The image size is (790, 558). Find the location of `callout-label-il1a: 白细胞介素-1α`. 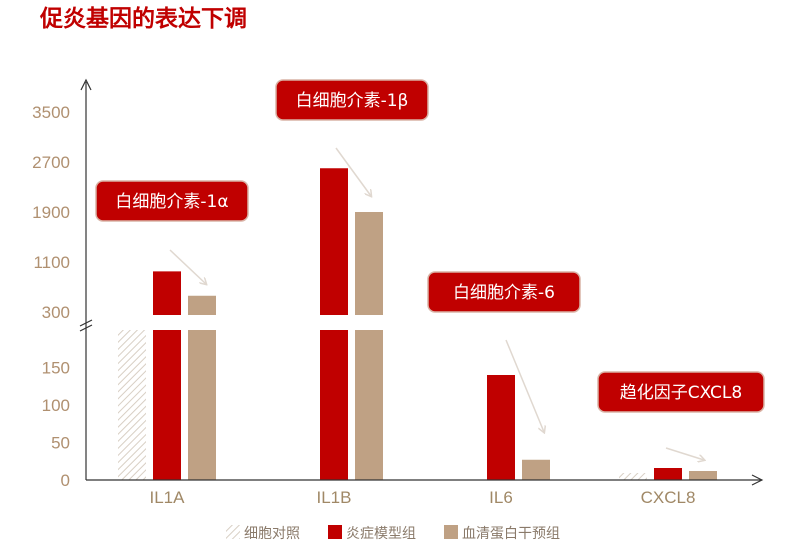

callout-label-il1a: 白细胞介素-1α is located at coordinates (171, 202).